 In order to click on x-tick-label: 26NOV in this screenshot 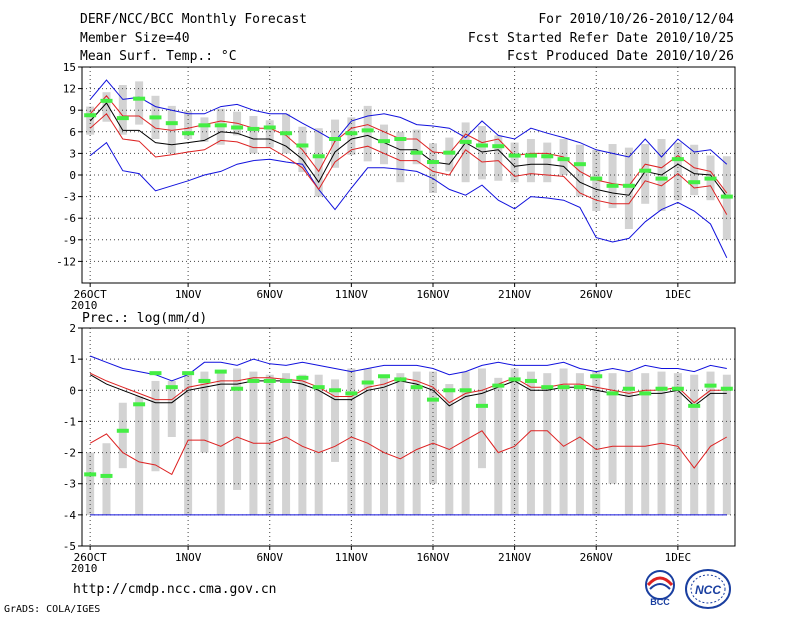, I will do `click(596, 294)`.